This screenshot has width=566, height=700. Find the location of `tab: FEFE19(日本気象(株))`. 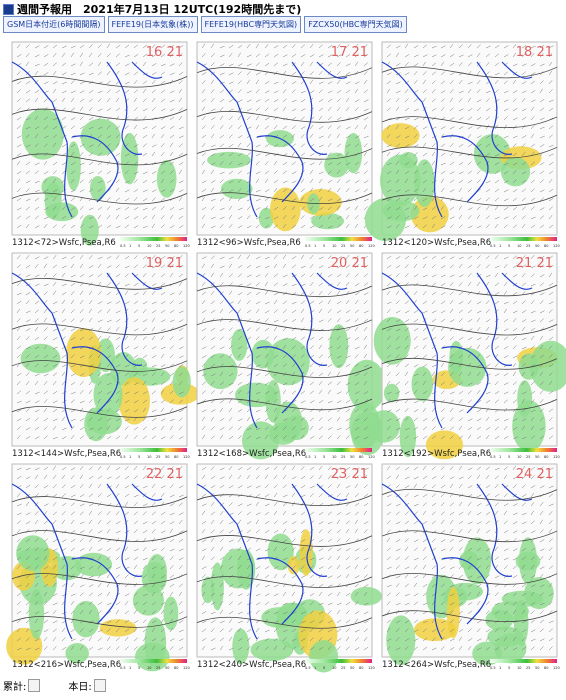

tab: FEFE19(日本気象(株)) is located at coordinates (152, 24).